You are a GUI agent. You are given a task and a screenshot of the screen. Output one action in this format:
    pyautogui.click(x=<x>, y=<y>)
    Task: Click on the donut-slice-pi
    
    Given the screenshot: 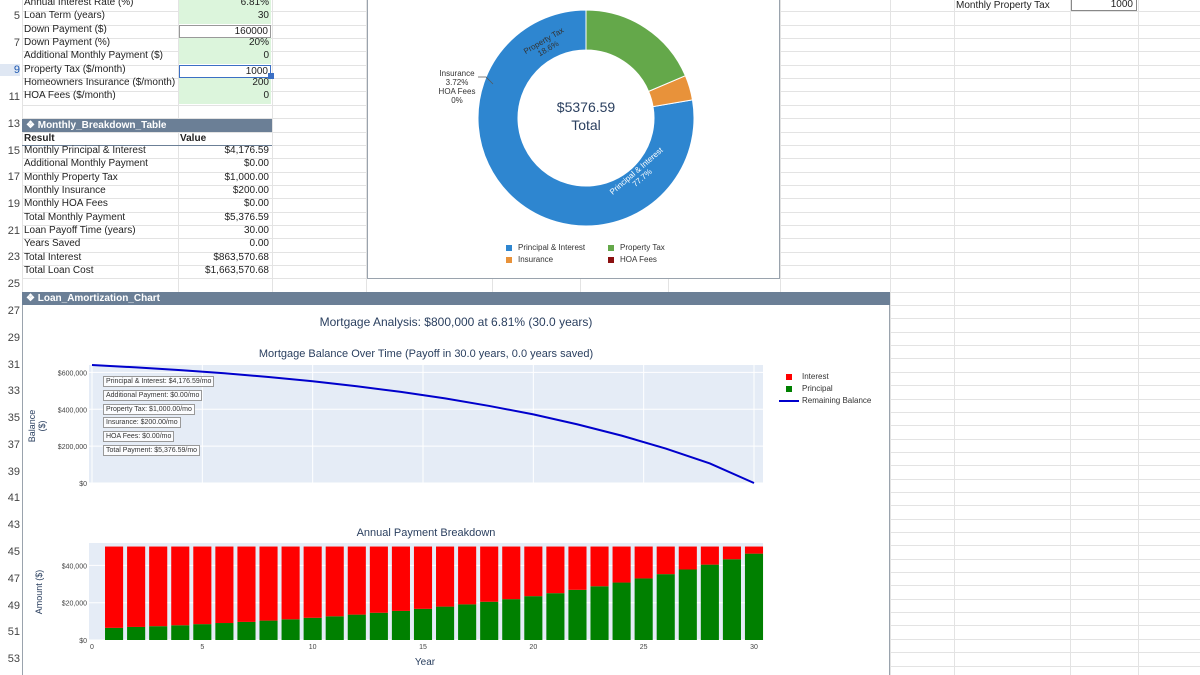 What is the action you would take?
    pyautogui.click(x=586, y=118)
    